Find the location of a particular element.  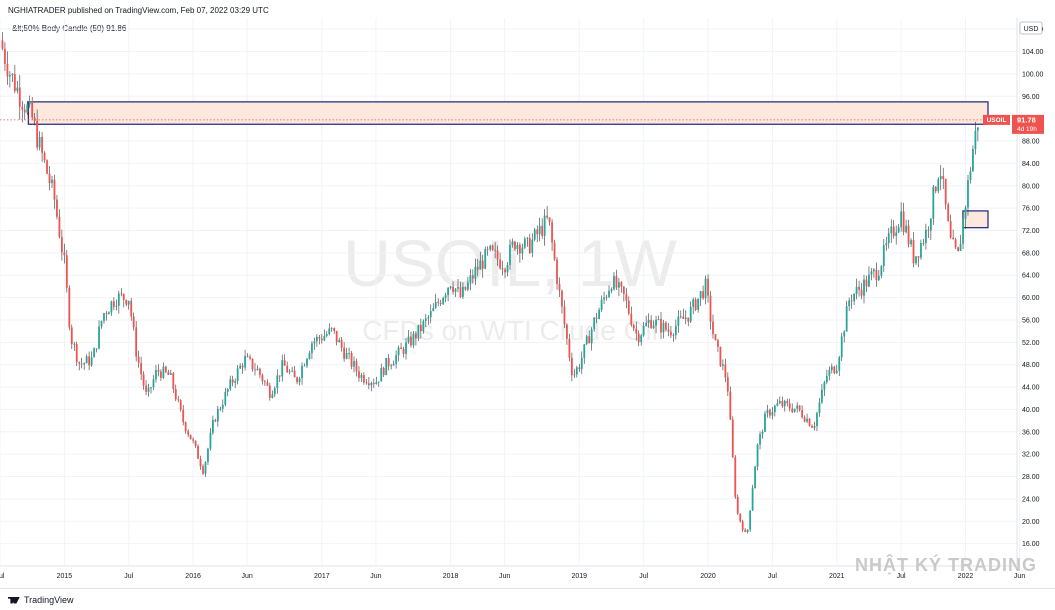

currency-badge: USD is located at coordinates (1031, 28).